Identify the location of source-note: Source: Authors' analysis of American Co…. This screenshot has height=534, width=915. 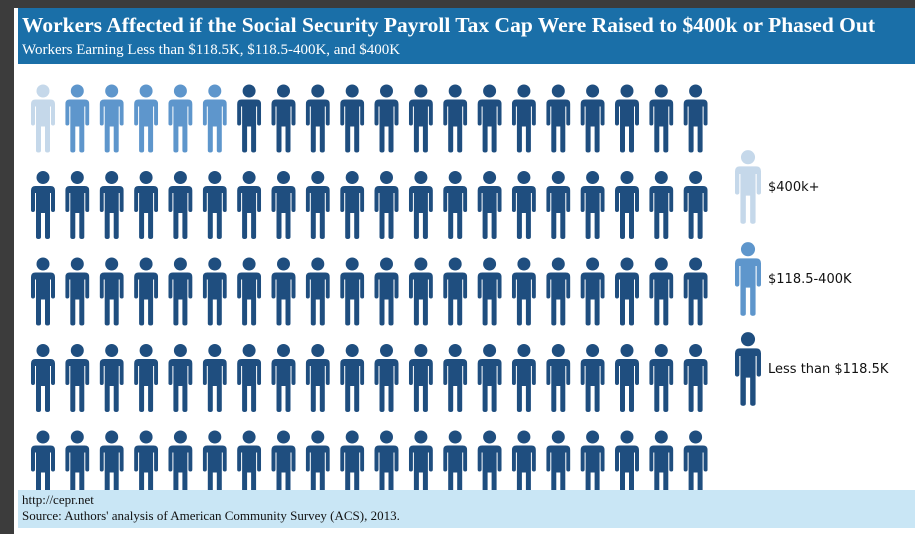
(211, 515).